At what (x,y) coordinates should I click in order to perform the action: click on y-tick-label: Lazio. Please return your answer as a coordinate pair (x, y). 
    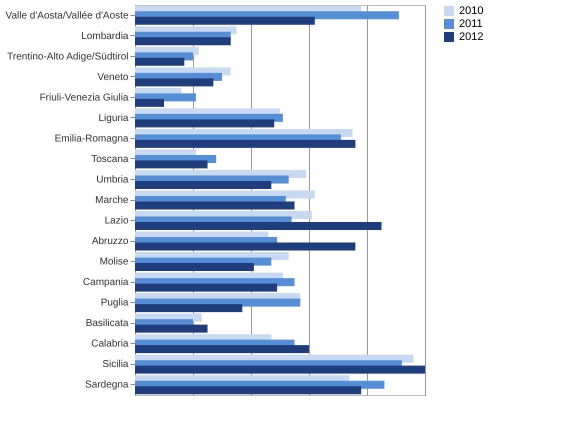
    Looking at the image, I should click on (116, 221).